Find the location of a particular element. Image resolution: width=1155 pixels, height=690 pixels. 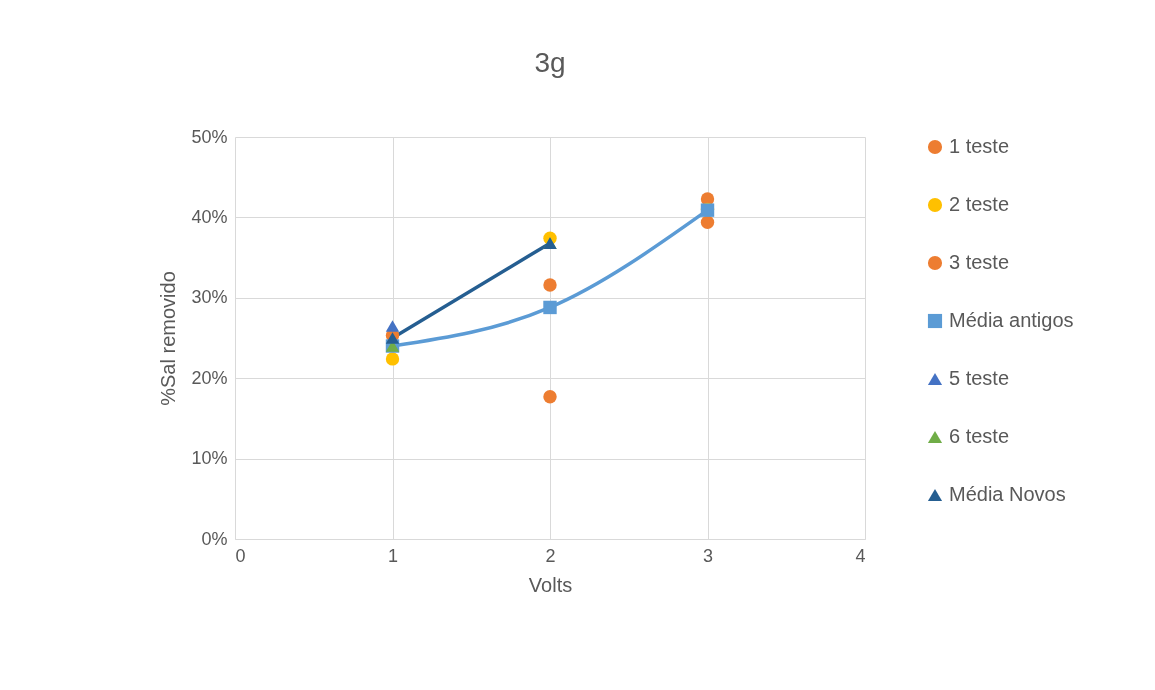

x-axis-title: Volts is located at coordinates (550, 584).